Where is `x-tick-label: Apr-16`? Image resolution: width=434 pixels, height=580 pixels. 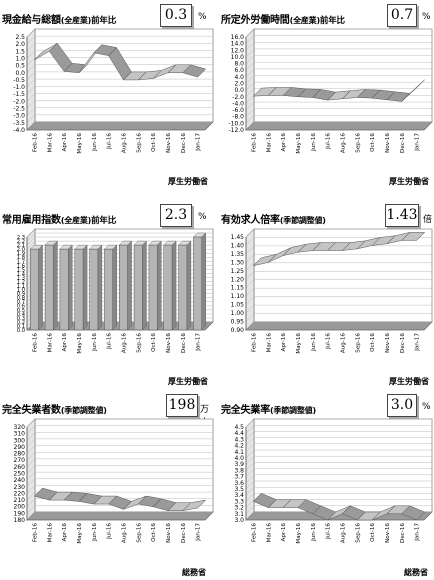 x-tick-label: Apr-16 is located at coordinates (284, 342).